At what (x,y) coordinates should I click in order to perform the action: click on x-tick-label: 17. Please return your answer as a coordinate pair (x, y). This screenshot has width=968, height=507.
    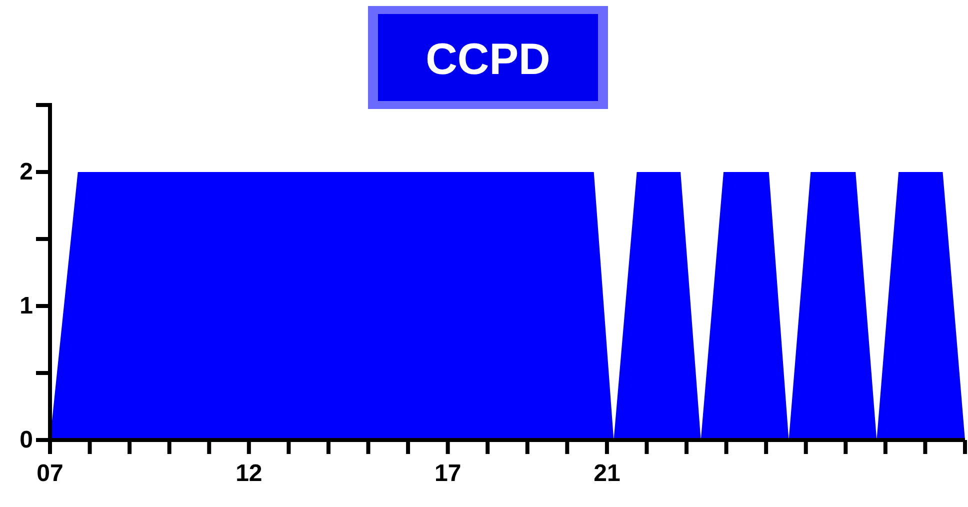
    Looking at the image, I should click on (448, 473).